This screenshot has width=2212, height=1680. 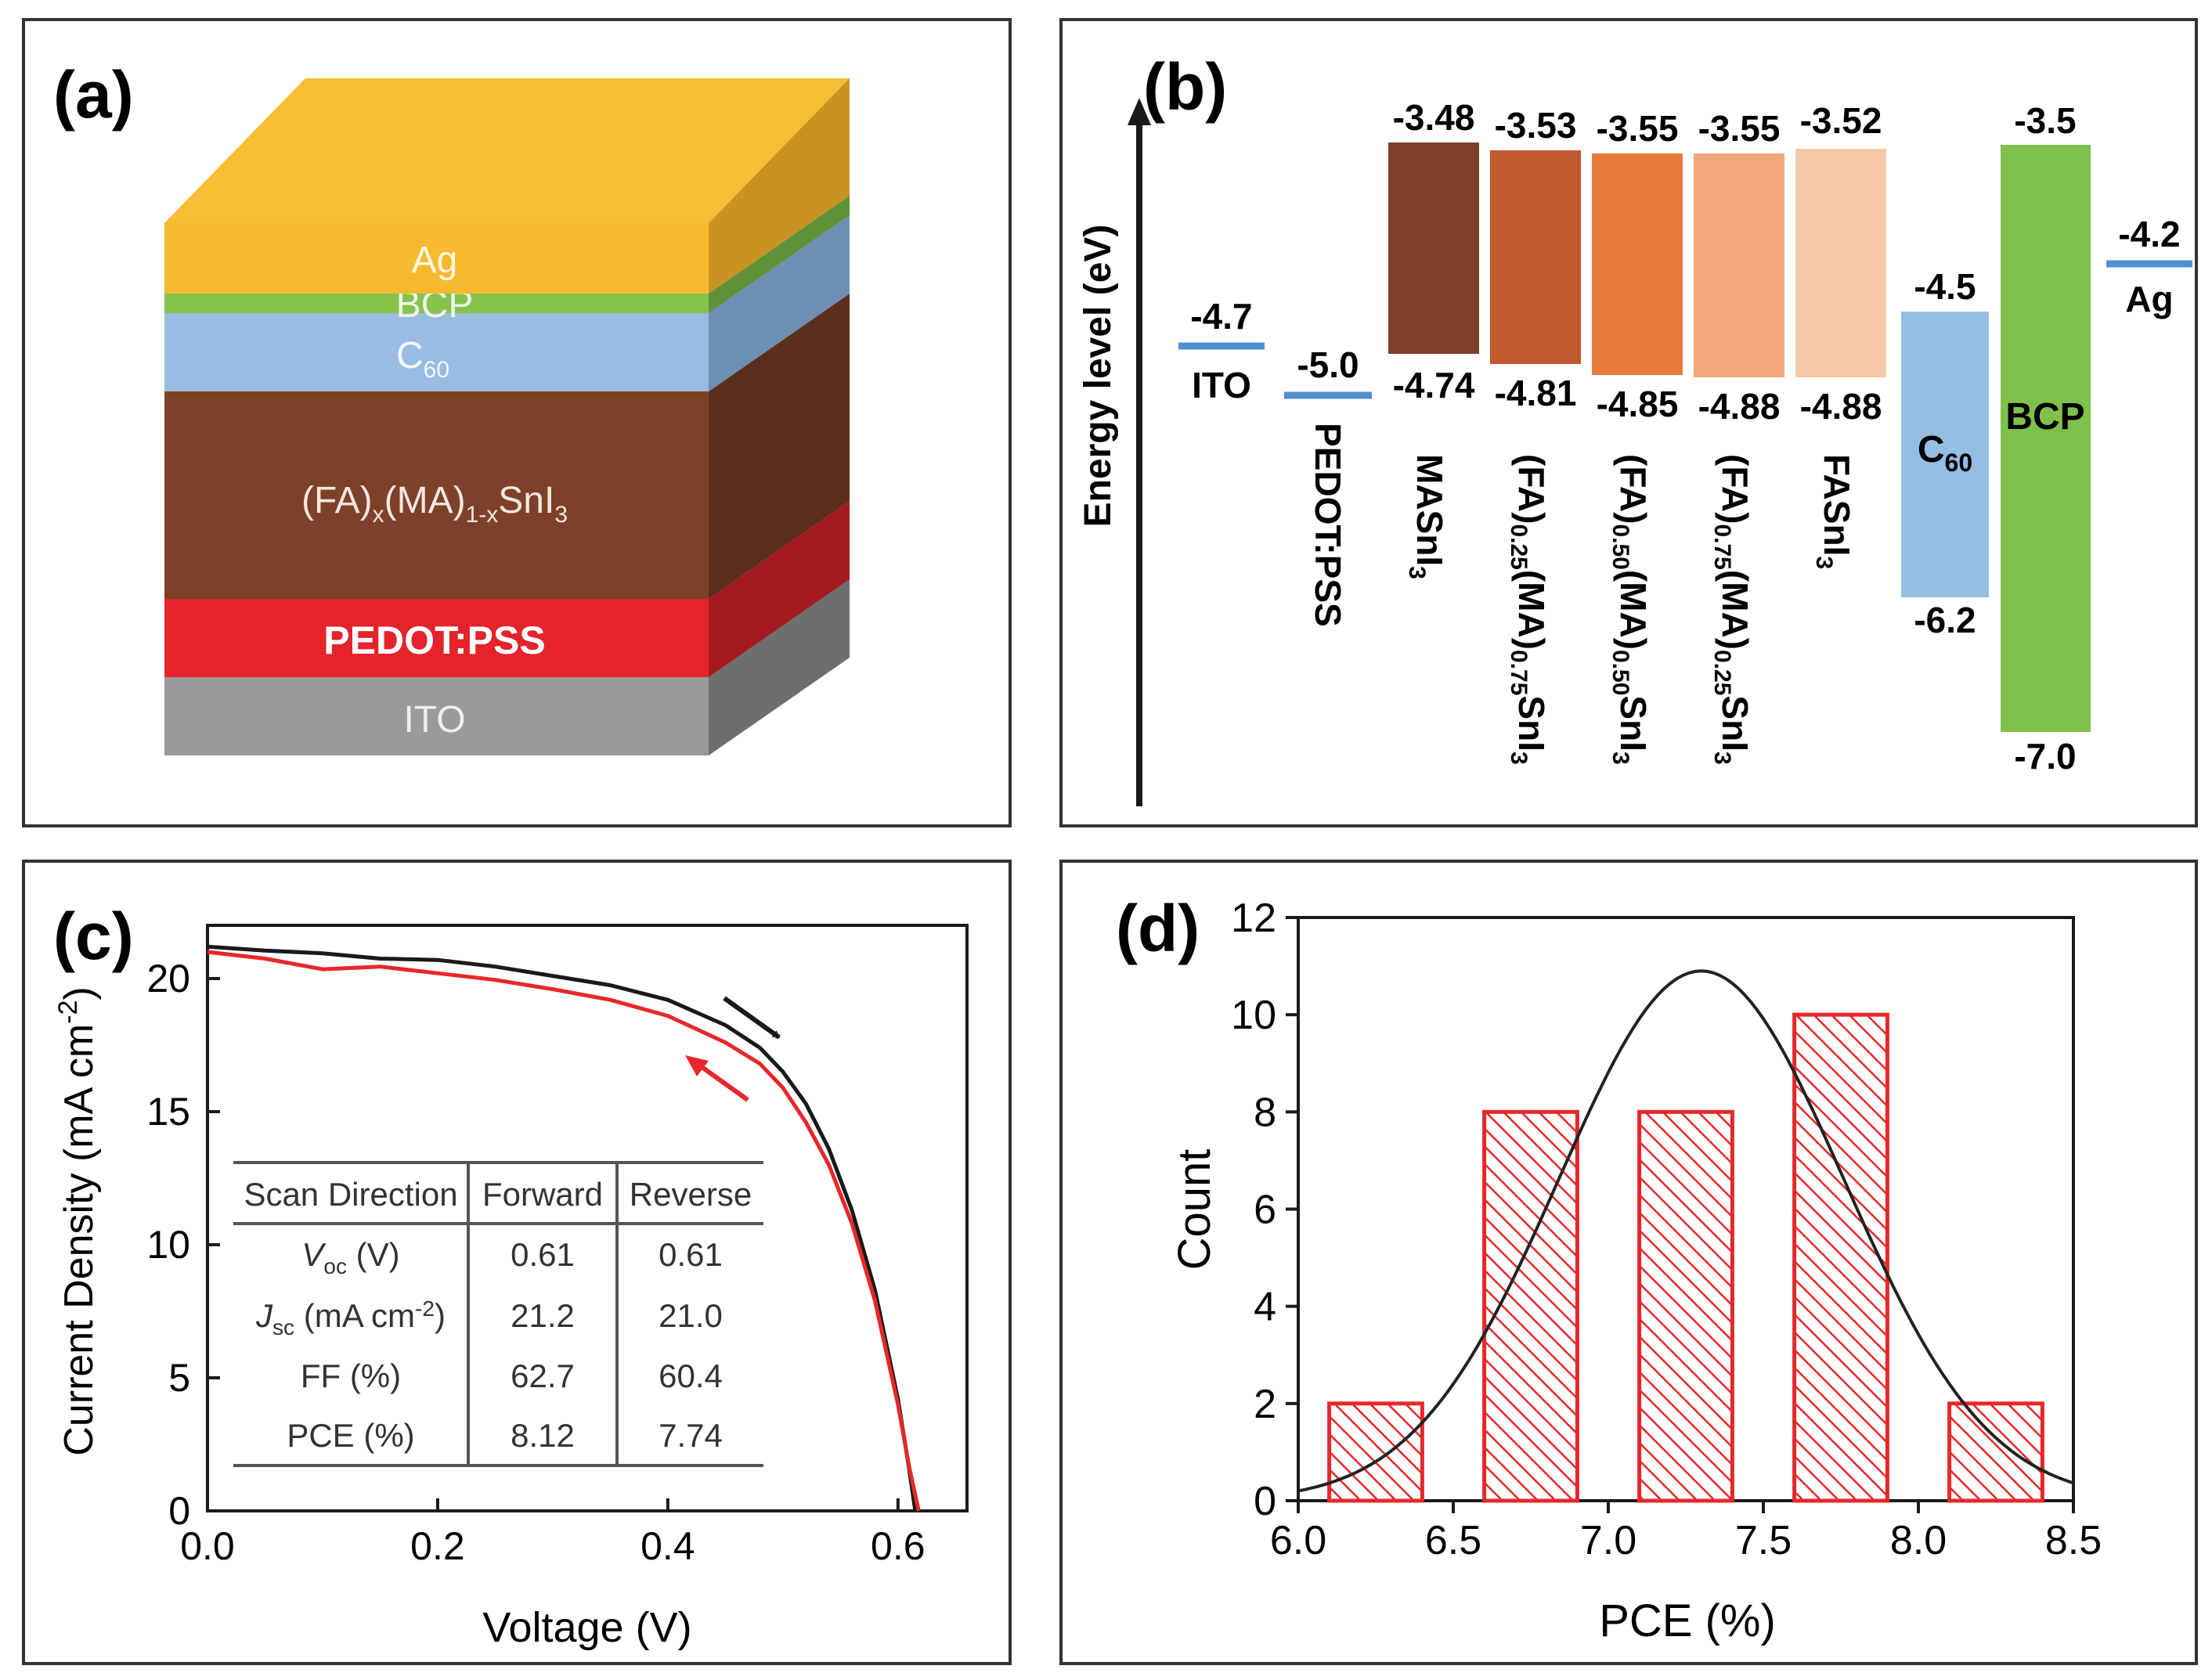 What do you see at coordinates (543, 1315) in the screenshot?
I see `table-jsc-forward: 21.2` at bounding box center [543, 1315].